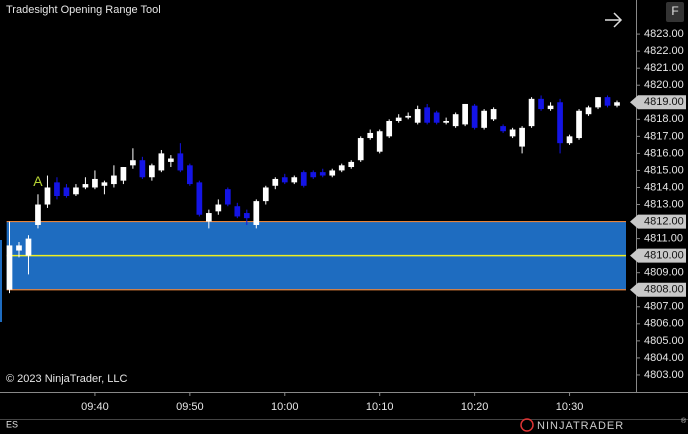 Image resolution: width=688 pixels, height=434 pixels. I want to click on y-tick-label: 4816.00, so click(664, 153).